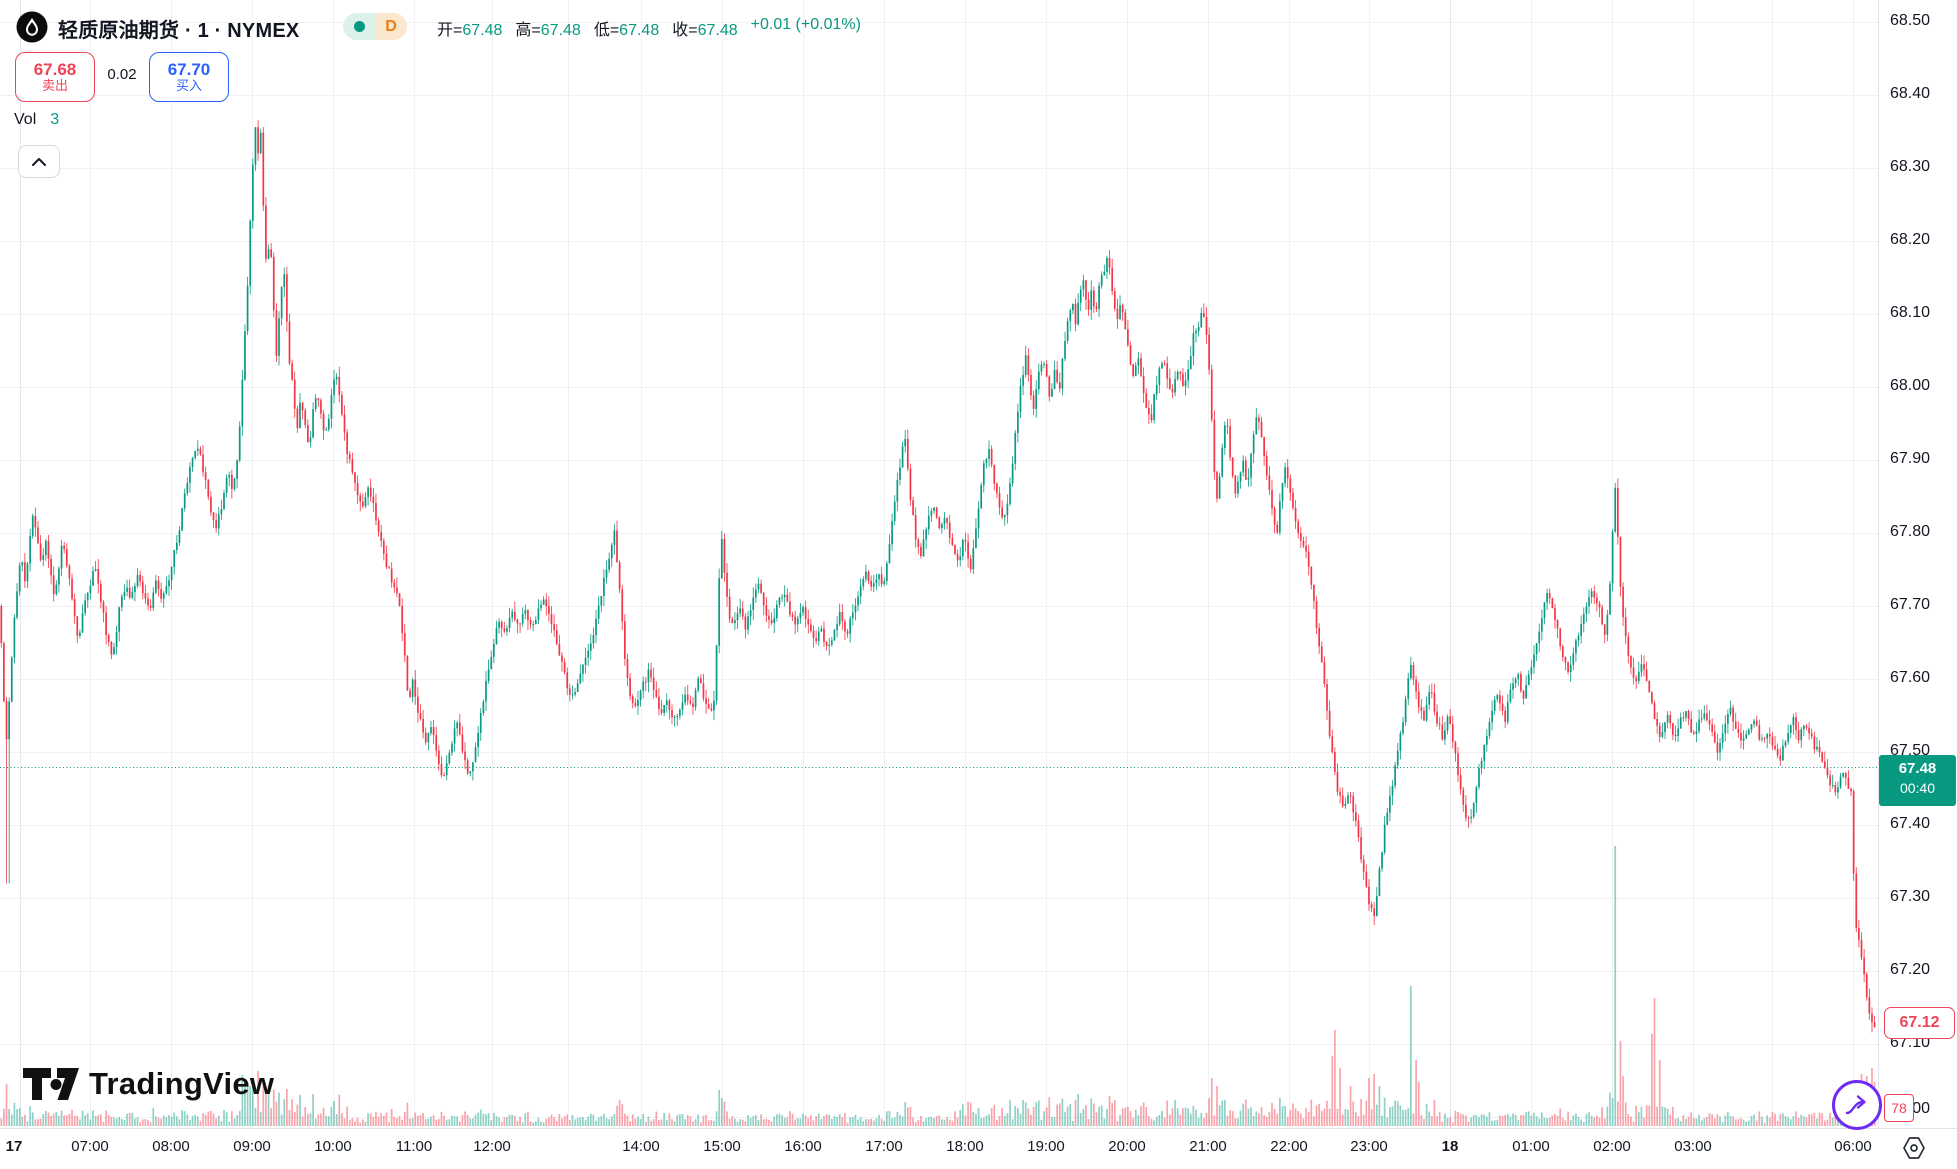  What do you see at coordinates (641, 1146) in the screenshot?
I see `time-axis-label: 14:00` at bounding box center [641, 1146].